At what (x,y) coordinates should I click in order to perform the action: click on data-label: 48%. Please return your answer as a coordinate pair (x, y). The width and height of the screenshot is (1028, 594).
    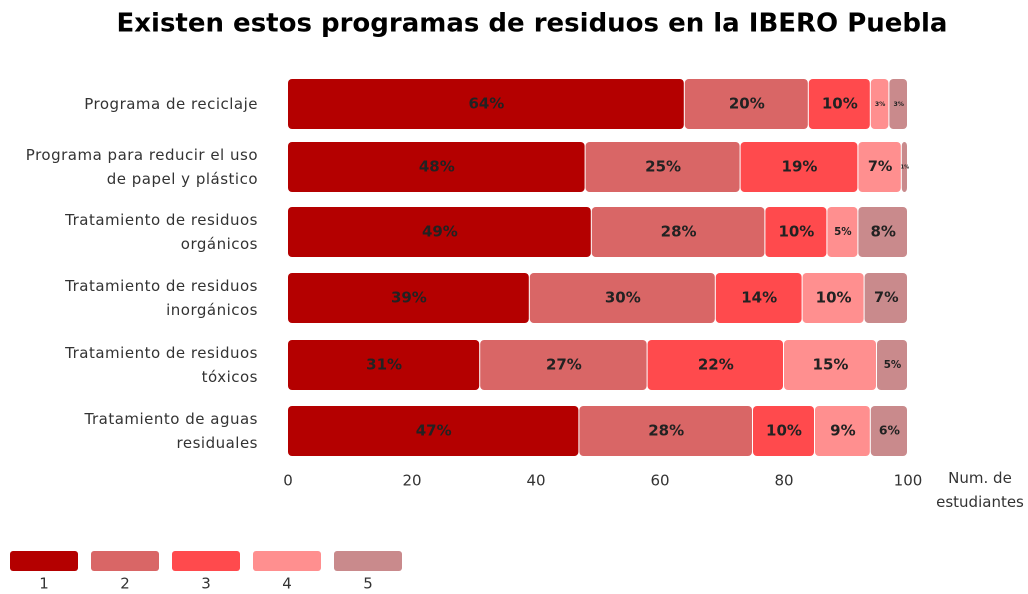
    Looking at the image, I should click on (437, 167).